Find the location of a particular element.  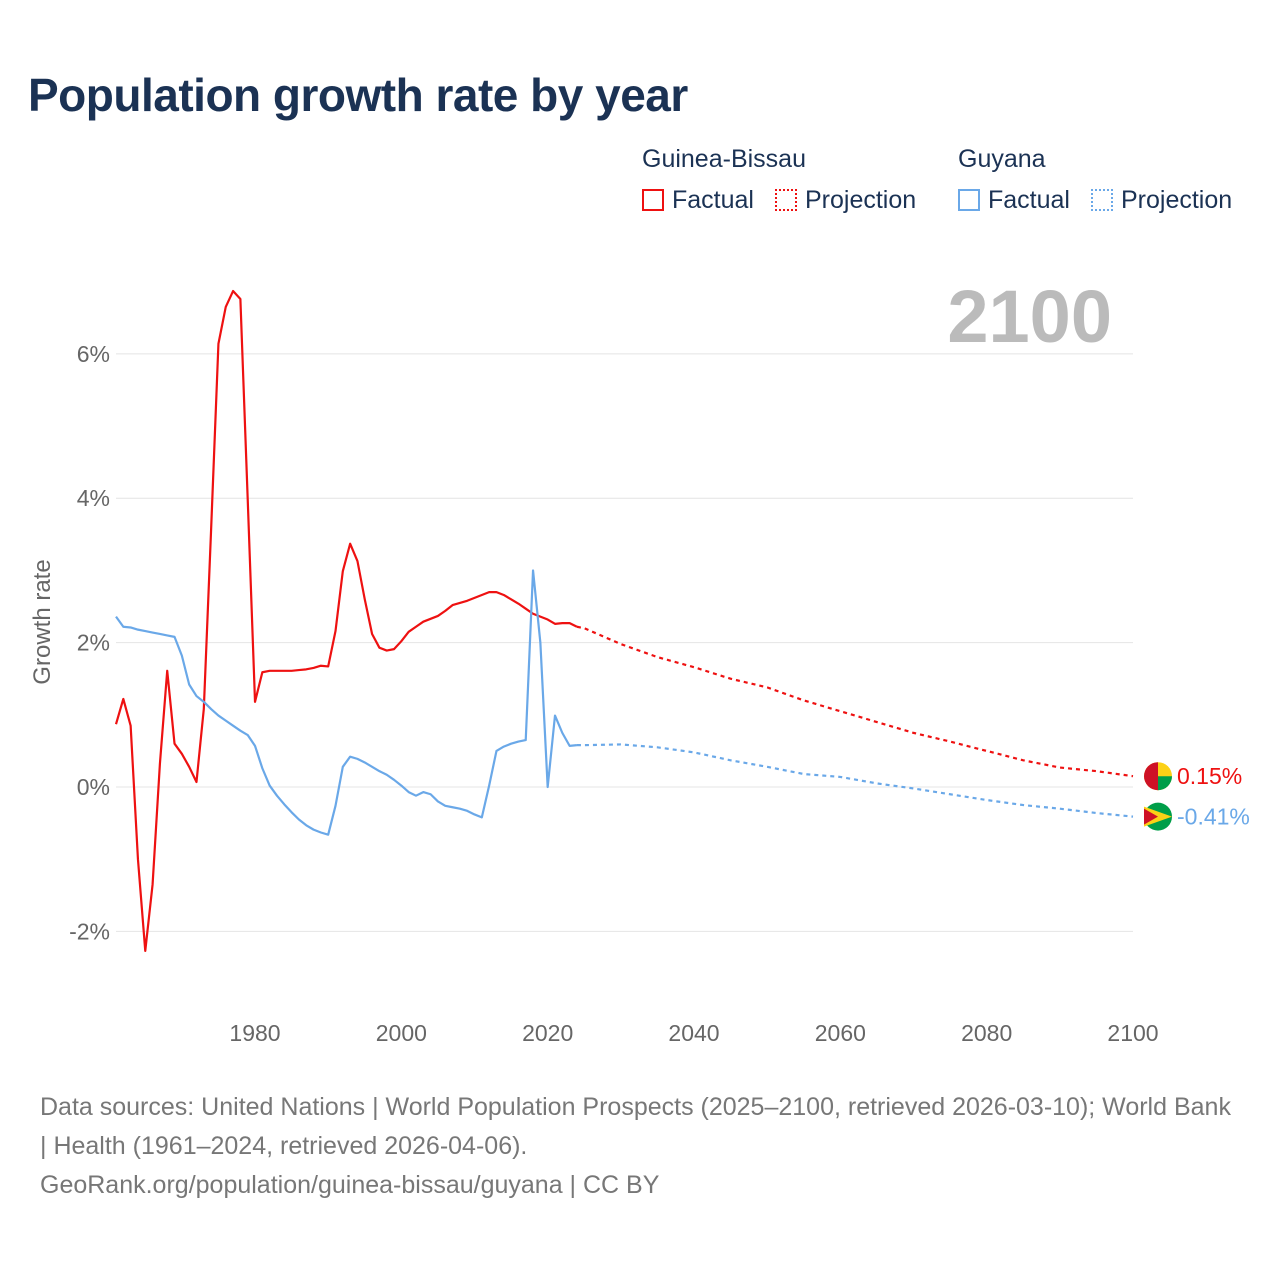

guyana-flag-icon is located at coordinates (1158, 816).